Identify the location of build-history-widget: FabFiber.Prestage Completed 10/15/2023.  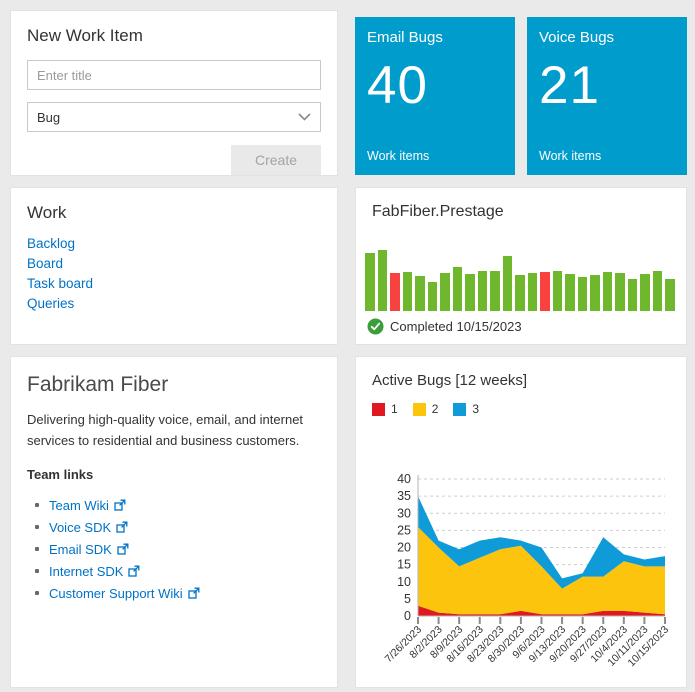
(521, 266).